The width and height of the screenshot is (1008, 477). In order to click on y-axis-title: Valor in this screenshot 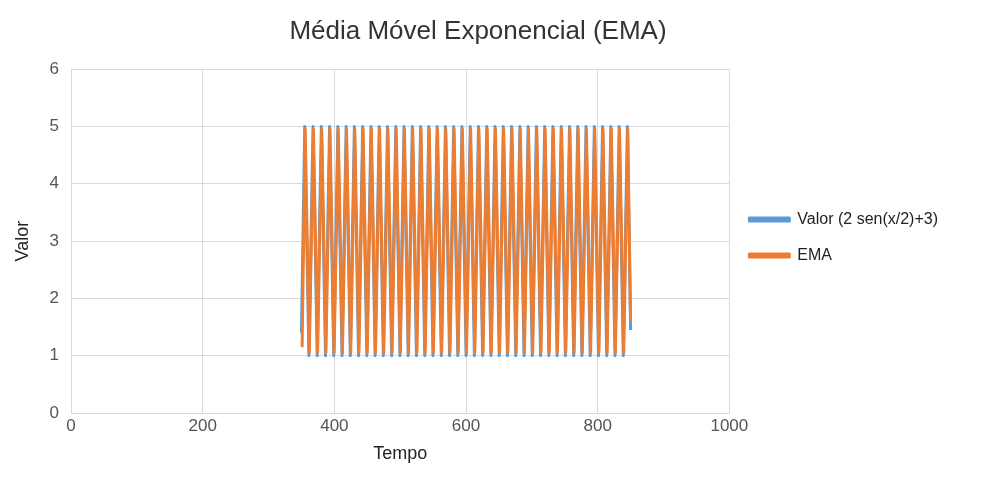, I will do `click(21, 241)`.